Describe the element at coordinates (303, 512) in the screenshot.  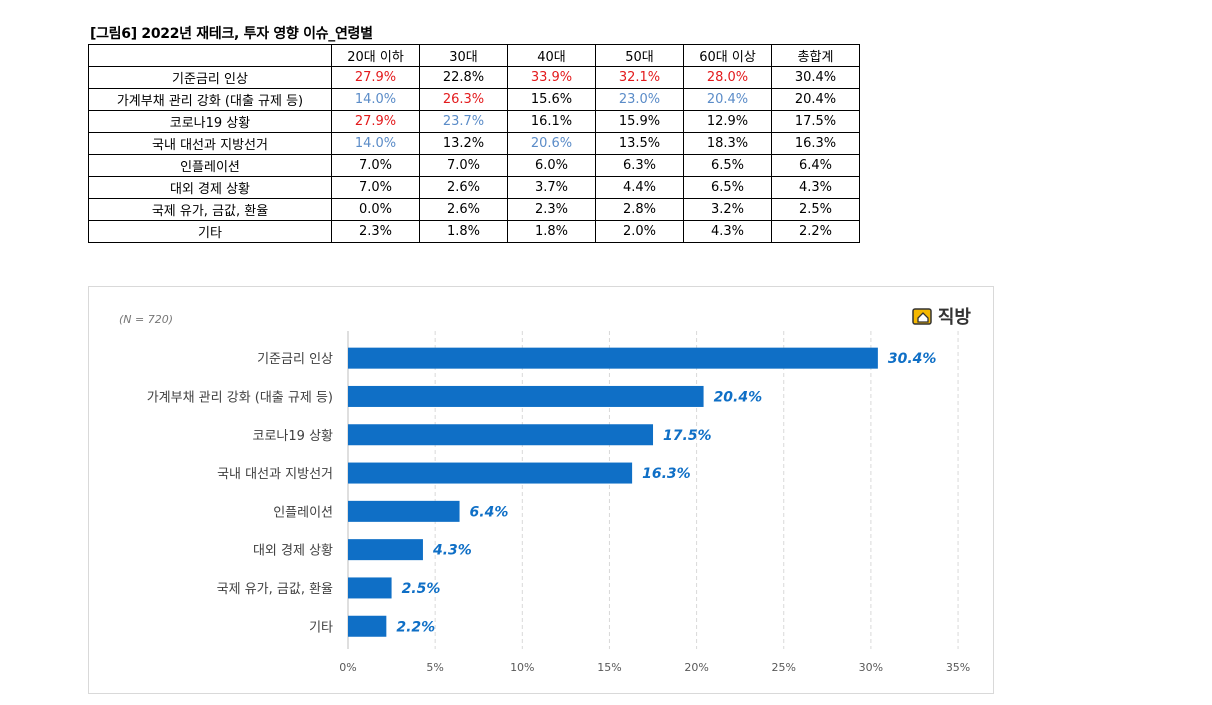
I see `category-label: 인플레이션` at that location.